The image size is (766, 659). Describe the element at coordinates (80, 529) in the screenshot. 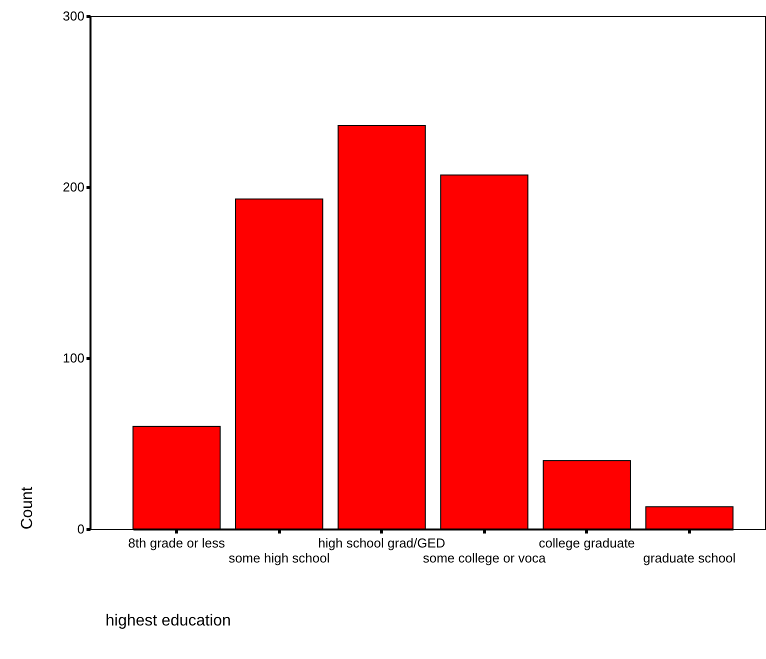

I see `y-tick-label: 0` at that location.